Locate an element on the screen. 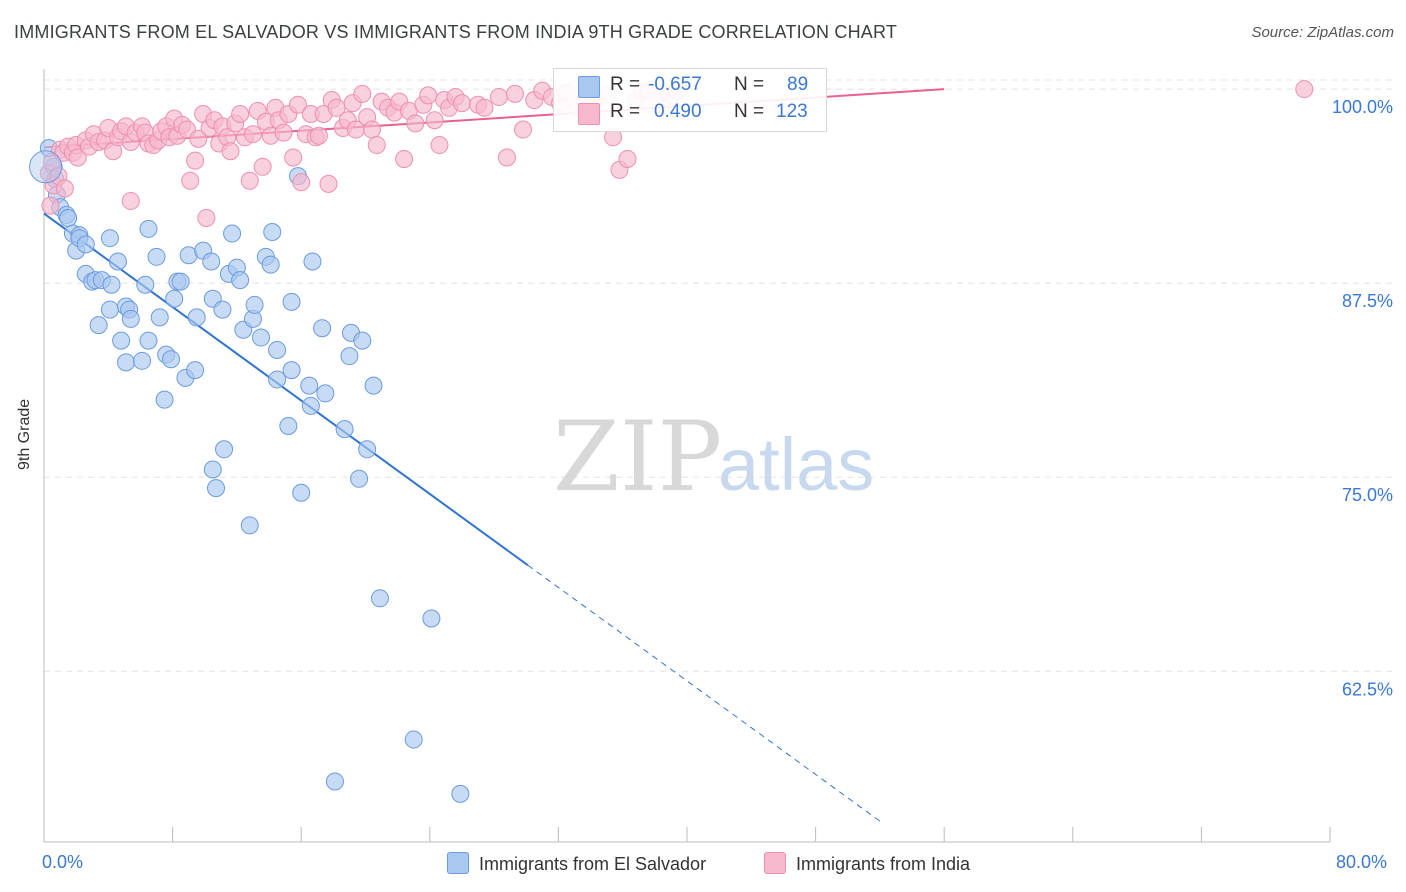 The image size is (1406, 892). trend-line-el-salvador is located at coordinates (286, 389).